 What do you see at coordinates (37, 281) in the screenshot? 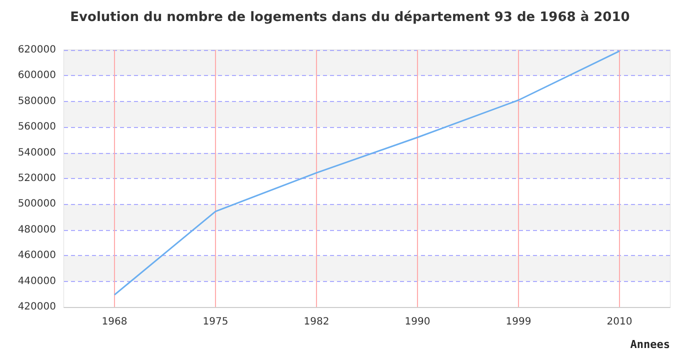
I see `y-tick-label: 440000` at bounding box center [37, 281].